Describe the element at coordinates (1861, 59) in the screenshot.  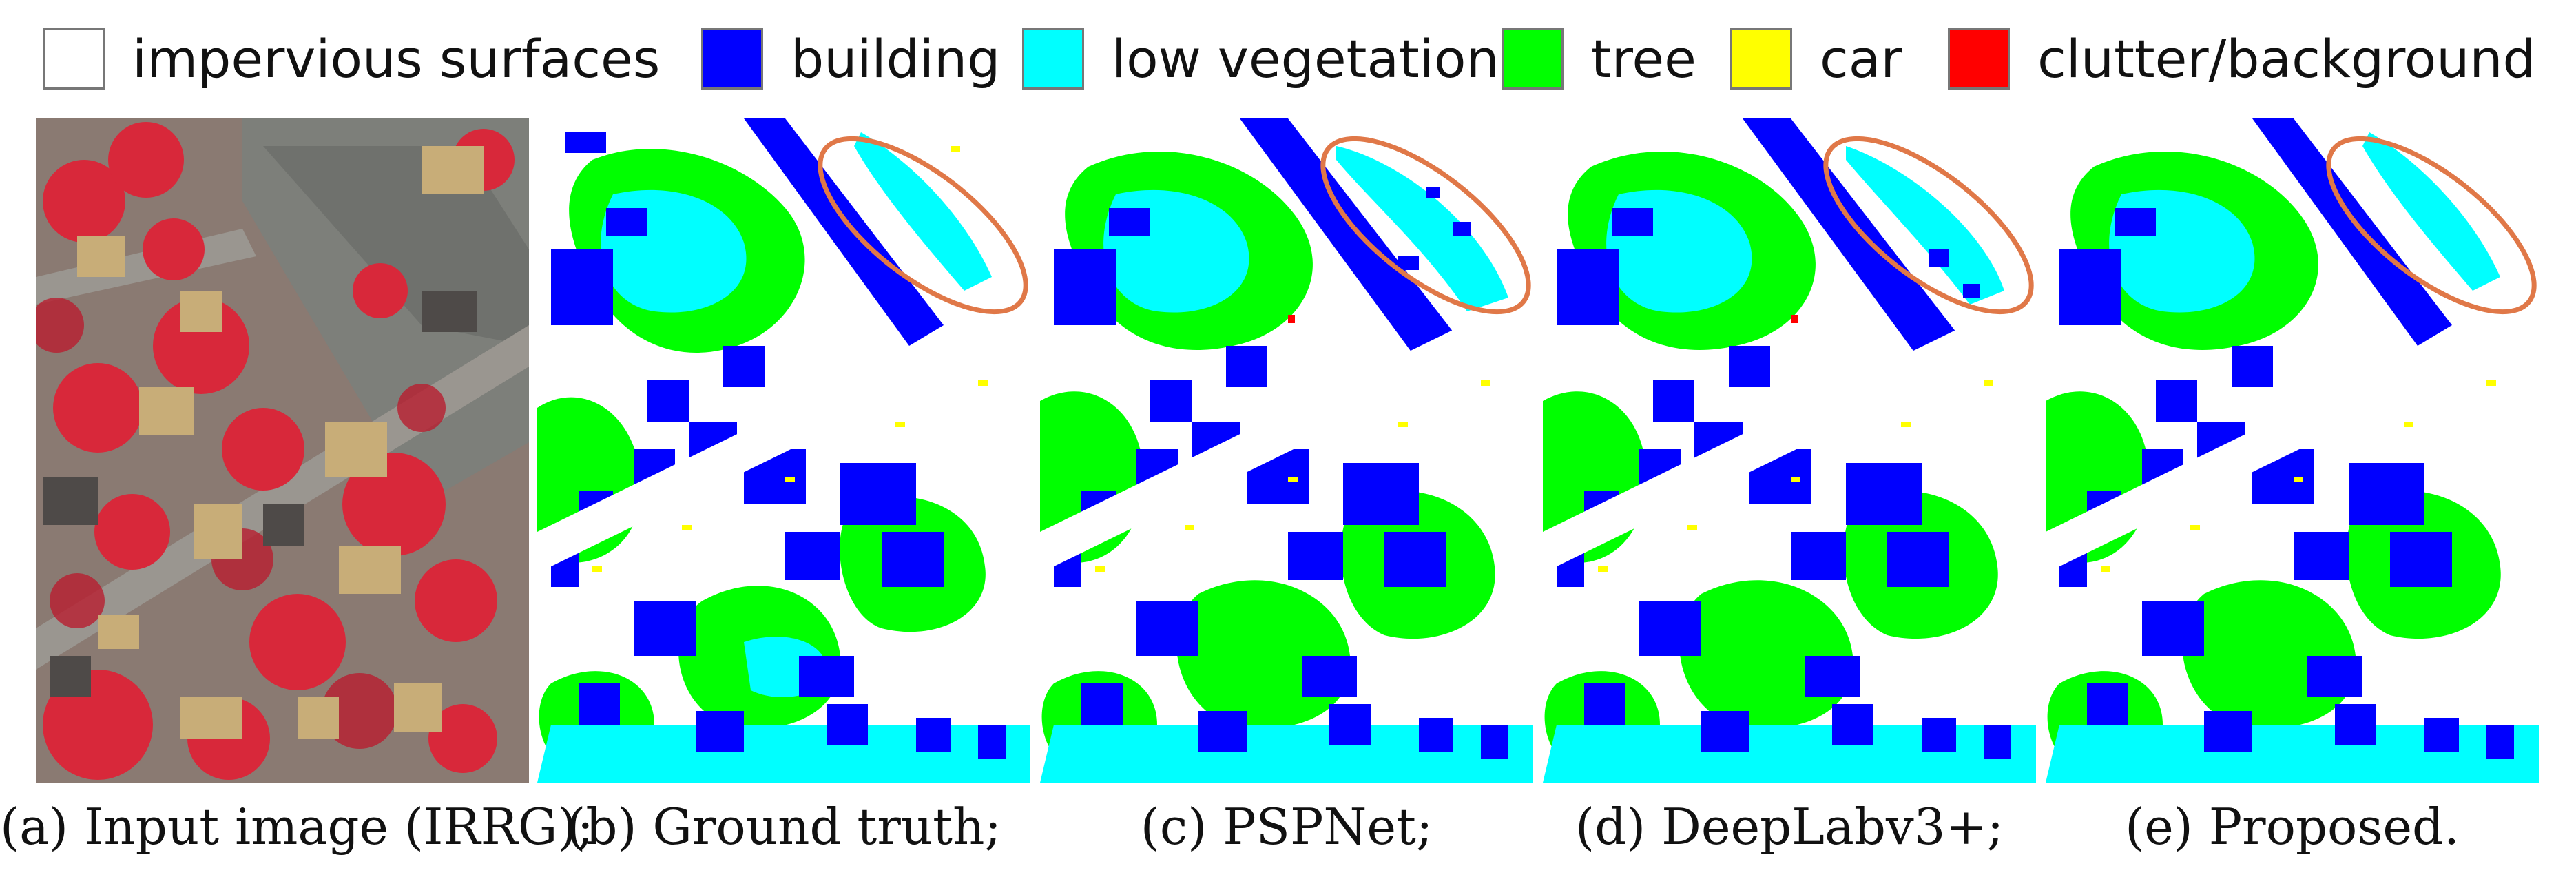
I see `legend-label: car` at that location.